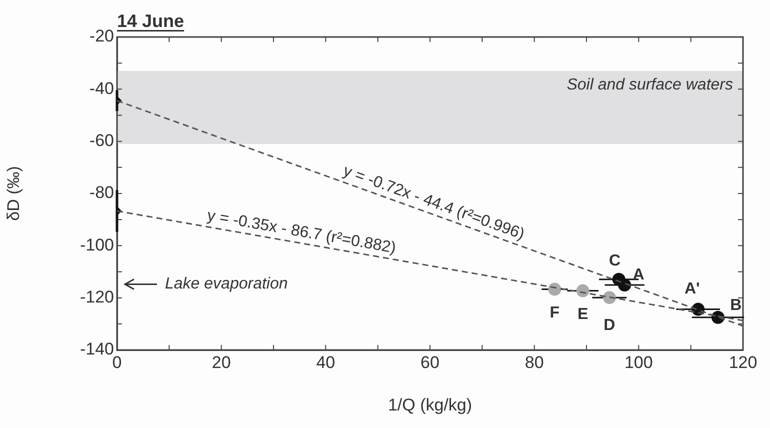 The height and width of the screenshot is (428, 770). Describe the element at coordinates (649, 85) in the screenshot. I see `band-label: Soil and surface waters` at that location.